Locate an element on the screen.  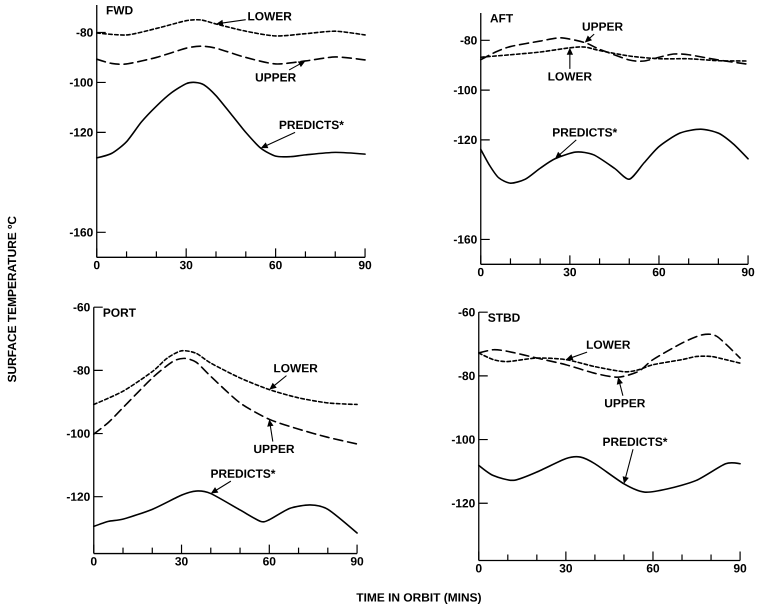
y-axis-title: SURFACE TEMPERATURE ºC is located at coordinates (12, 299).